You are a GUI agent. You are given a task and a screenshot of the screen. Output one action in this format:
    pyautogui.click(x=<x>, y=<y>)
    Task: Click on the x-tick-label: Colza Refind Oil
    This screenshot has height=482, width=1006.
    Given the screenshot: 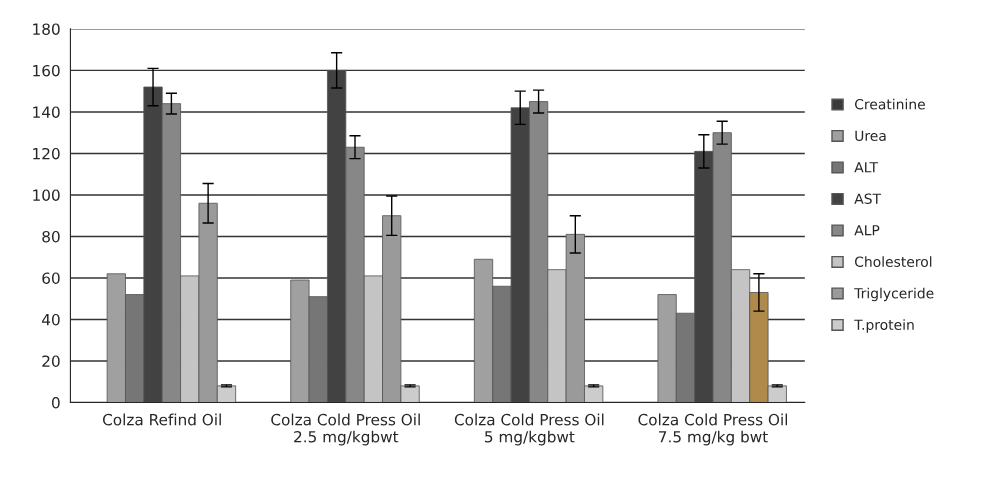 What is the action you would take?
    pyautogui.click(x=161, y=419)
    